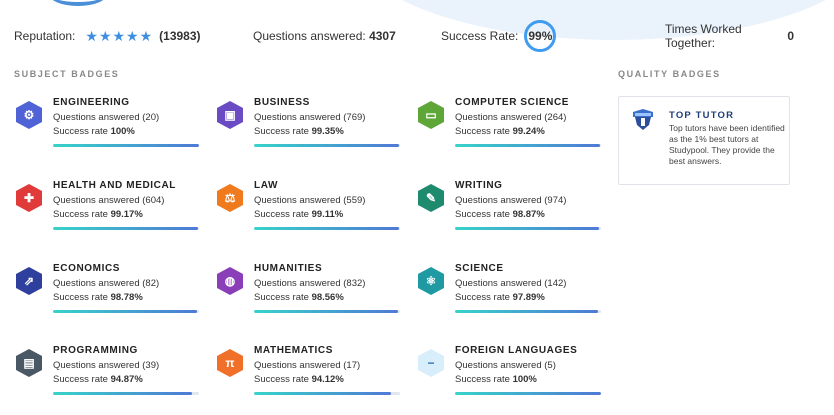 This screenshot has width=834, height=415. What do you see at coordinates (702, 115) in the screenshot?
I see `top-tutor-title: TOP TUTOR` at bounding box center [702, 115].